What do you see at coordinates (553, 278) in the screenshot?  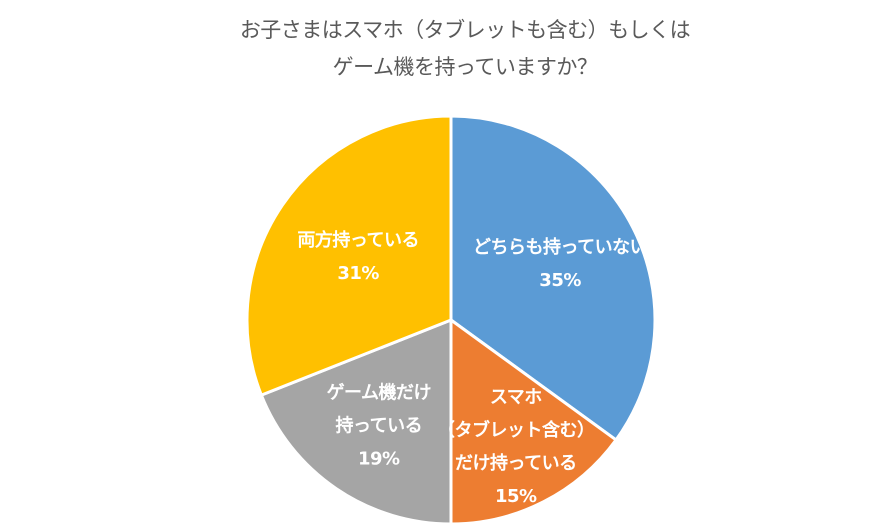 I see `pie-slice-neither` at bounding box center [553, 278].